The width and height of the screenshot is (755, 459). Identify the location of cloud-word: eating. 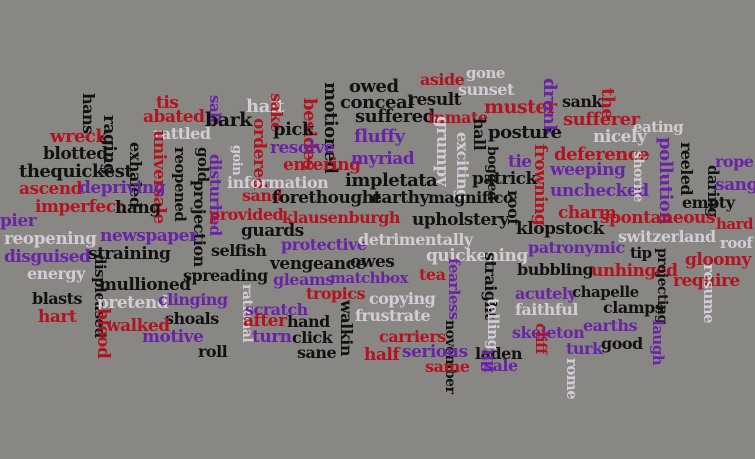
(658, 127).